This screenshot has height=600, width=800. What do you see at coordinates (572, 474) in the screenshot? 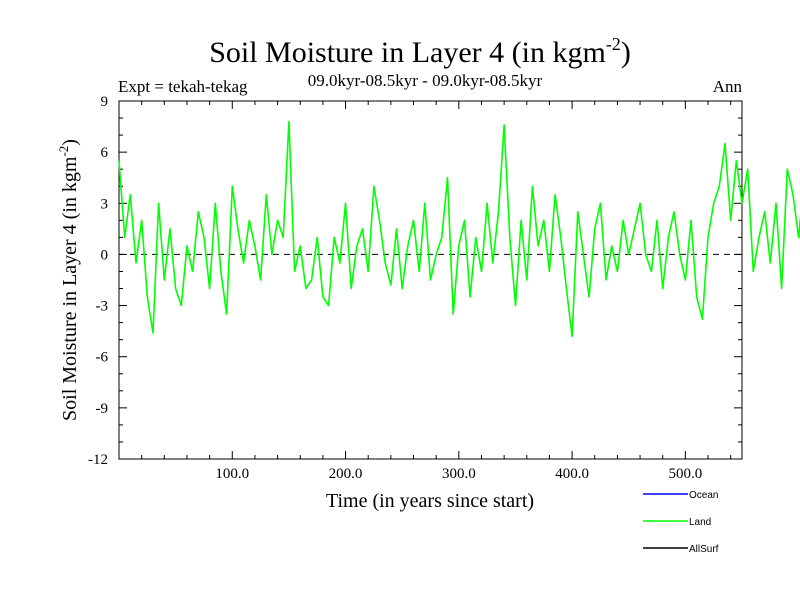
I see `x-tick-label: 400.0` at bounding box center [572, 474].